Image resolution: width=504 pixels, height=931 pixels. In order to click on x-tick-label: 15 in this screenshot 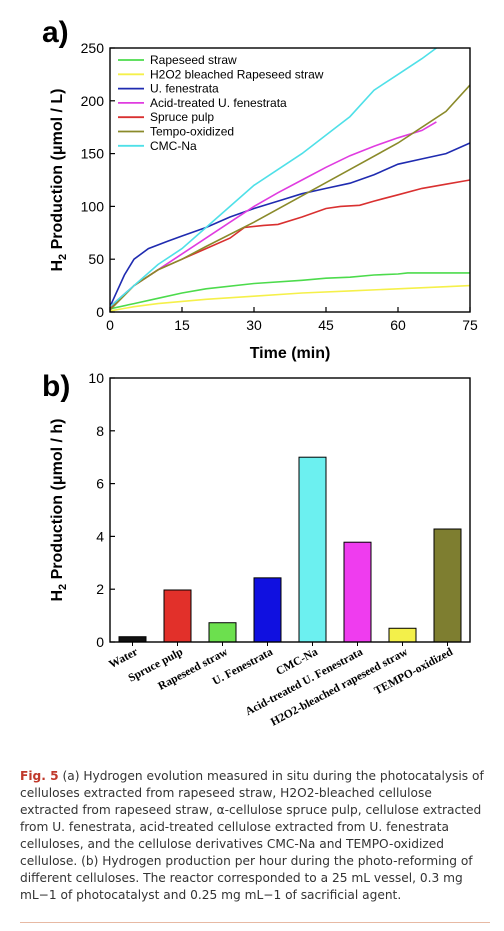, I will do `click(182, 325)`.